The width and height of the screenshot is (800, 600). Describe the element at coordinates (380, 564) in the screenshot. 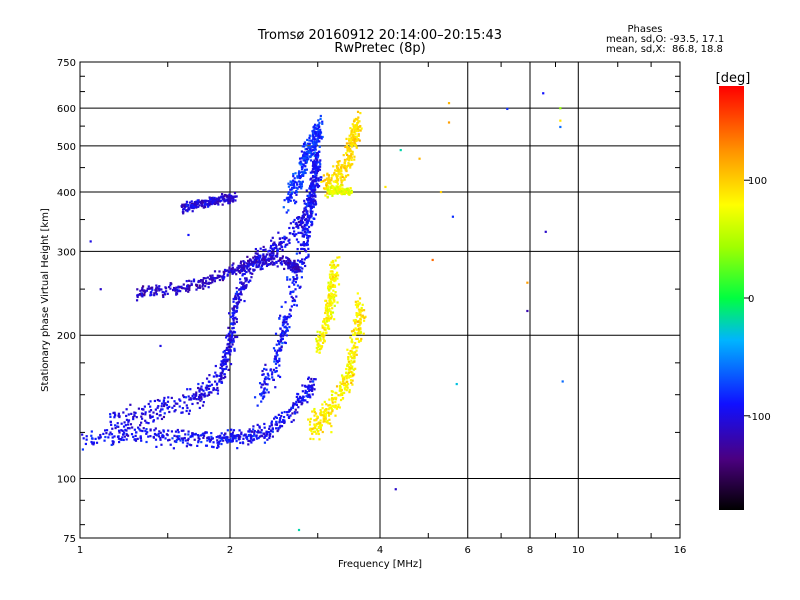

I see `x-axis-label: Frequency [MHz]` at that location.